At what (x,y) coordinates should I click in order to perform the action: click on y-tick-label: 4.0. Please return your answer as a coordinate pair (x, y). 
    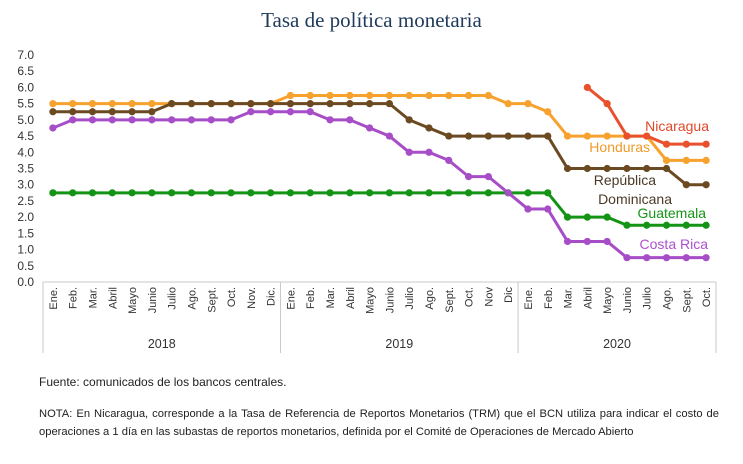
    Looking at the image, I should click on (25, 152).